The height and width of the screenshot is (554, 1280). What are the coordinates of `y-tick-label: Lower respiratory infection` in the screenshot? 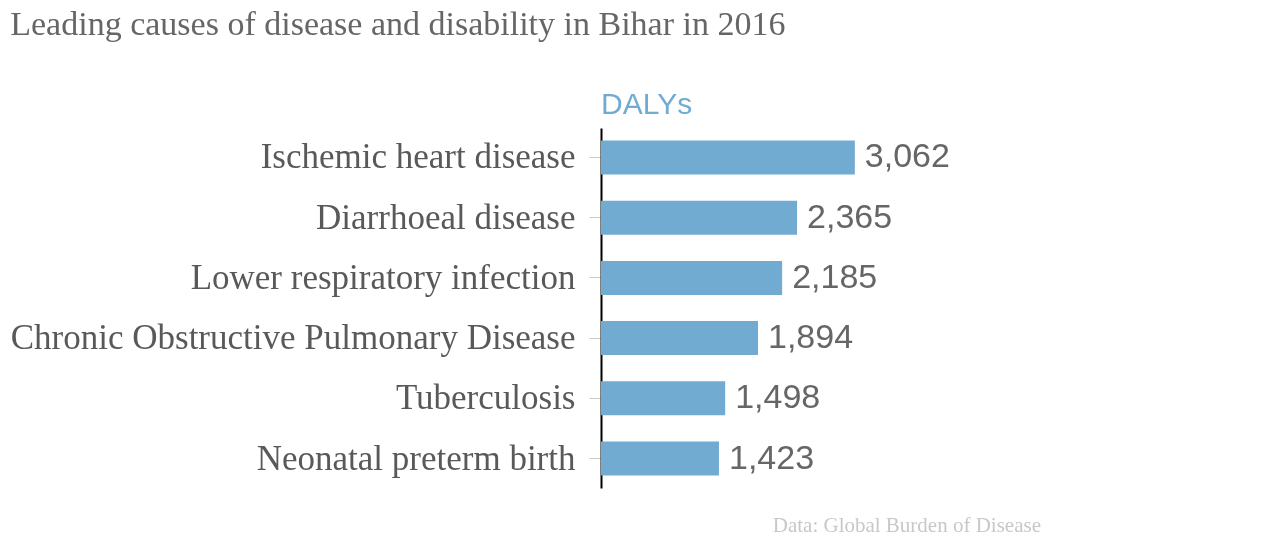 It's located at (383, 277).